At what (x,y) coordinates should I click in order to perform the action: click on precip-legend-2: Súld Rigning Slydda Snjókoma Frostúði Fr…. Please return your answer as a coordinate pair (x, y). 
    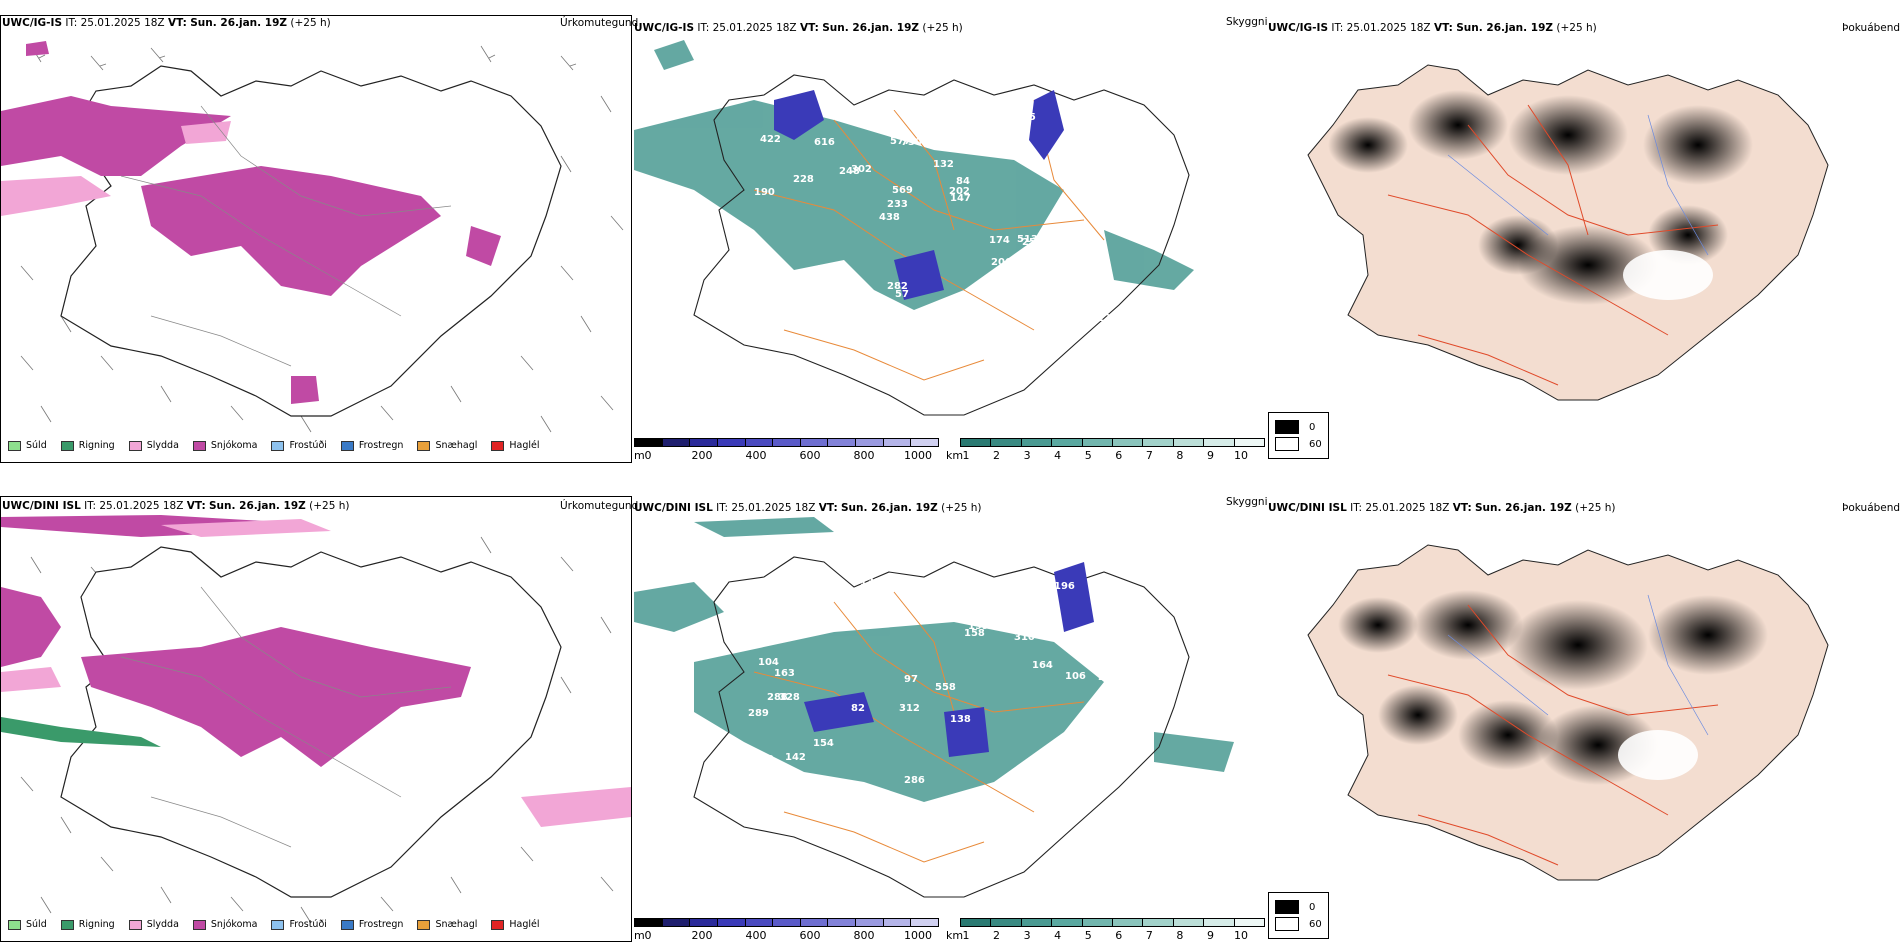
    Looking at the image, I should click on (281, 924).